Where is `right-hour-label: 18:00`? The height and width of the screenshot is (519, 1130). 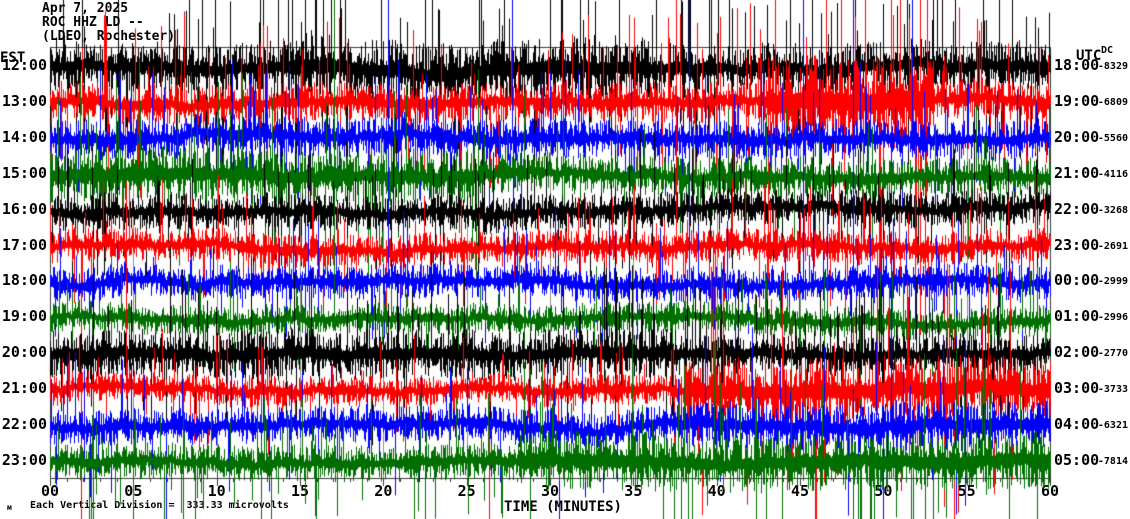
right-hour-label: 18:00 is located at coordinates (1077, 64).